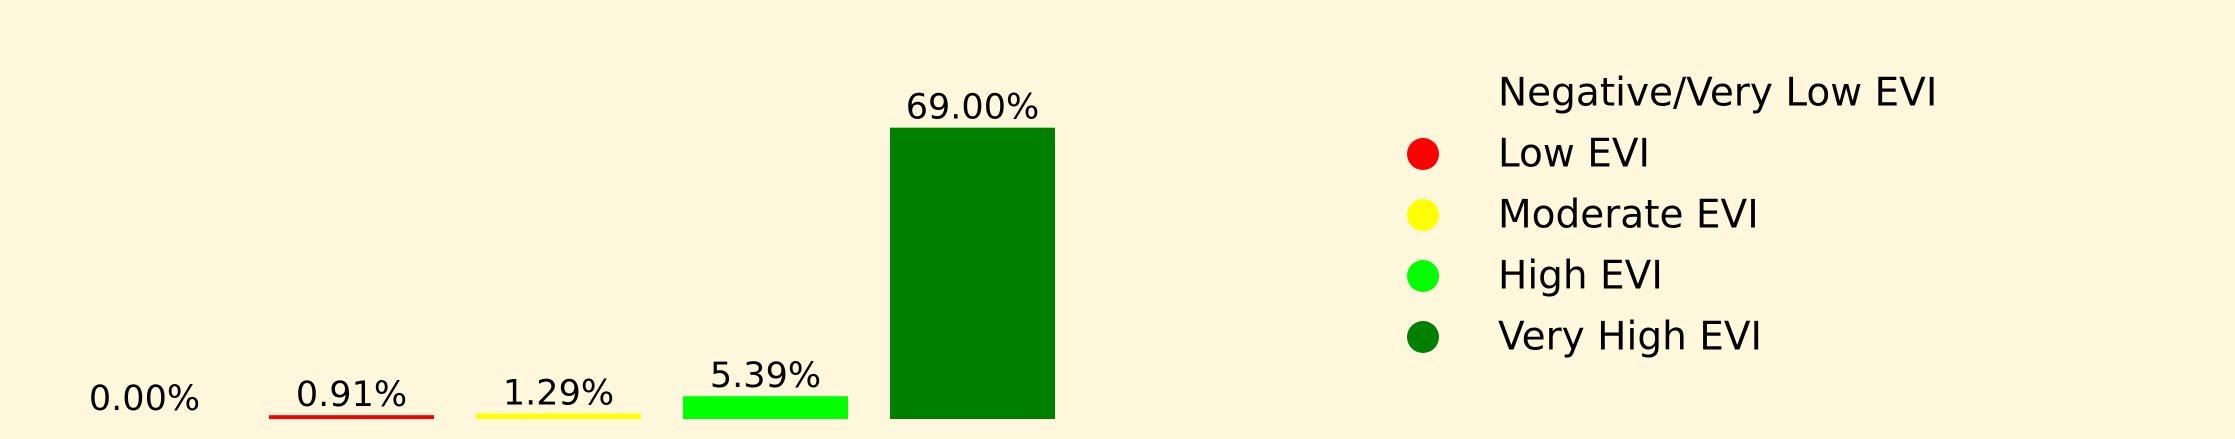 This screenshot has height=439, width=2235. Describe the element at coordinates (1630, 337) in the screenshot. I see `legend-label-4: Very High EVI` at that location.